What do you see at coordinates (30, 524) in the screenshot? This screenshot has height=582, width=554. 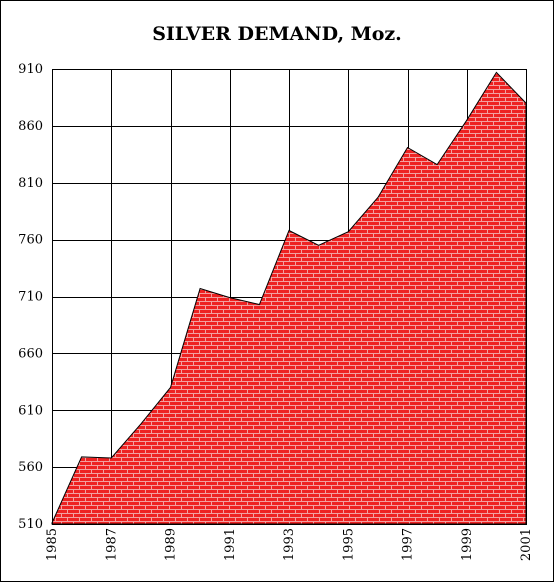 I see `y-tick-label: 510` at bounding box center [30, 524].